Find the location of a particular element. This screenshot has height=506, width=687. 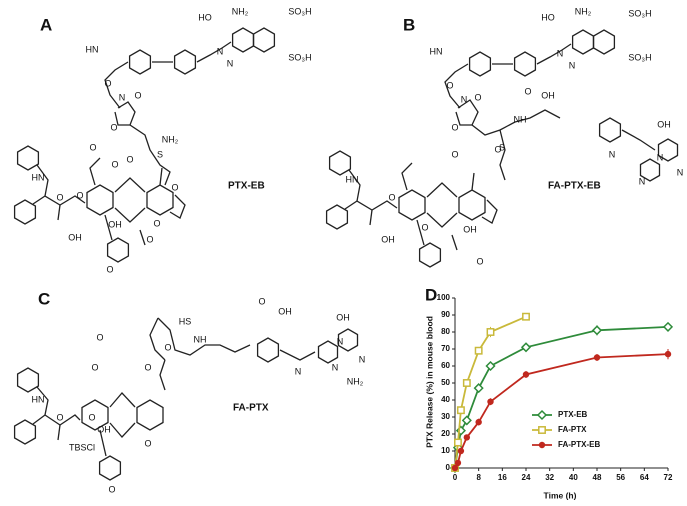

y-axis-title: PTX Release (%) in mouse blood is located at coordinates (429, 382).